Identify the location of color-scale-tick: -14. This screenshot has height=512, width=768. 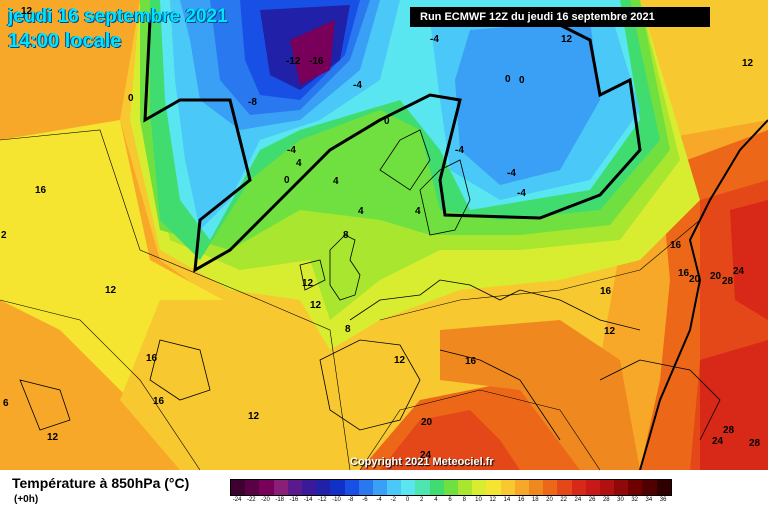
(308, 500).